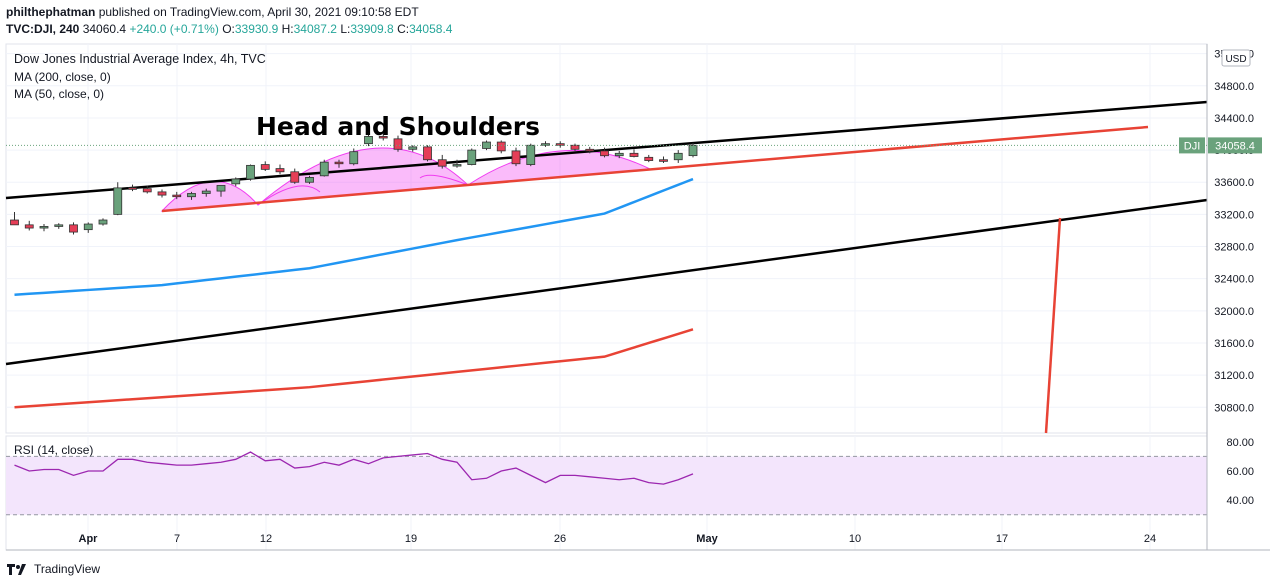  I want to click on price-tick-label: 30800.0, so click(1234, 408).